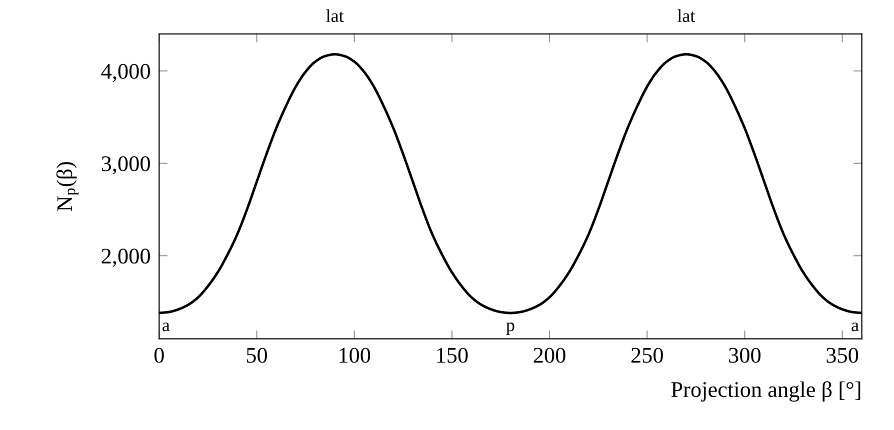 The width and height of the screenshot is (894, 430). I want to click on x-tick-label: 200, so click(550, 355).